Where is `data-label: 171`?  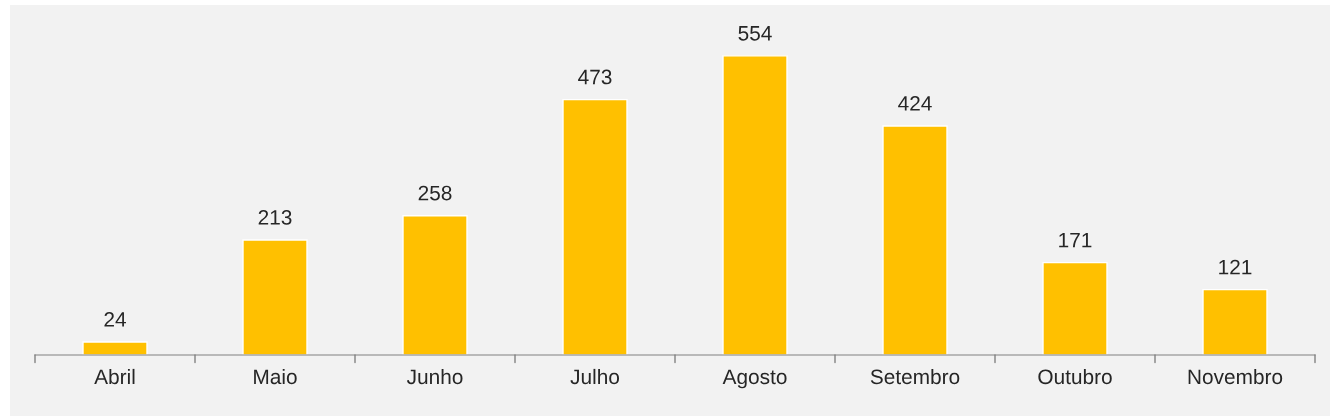 data-label: 171 is located at coordinates (1075, 240).